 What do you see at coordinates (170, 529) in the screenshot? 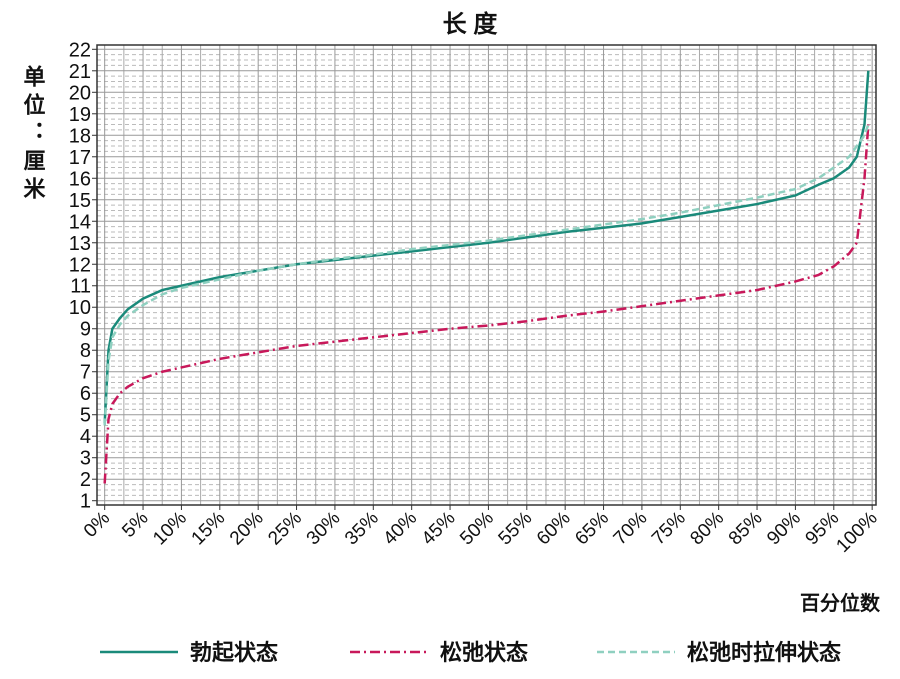
I see `x-tick-label: 10%` at bounding box center [170, 529].